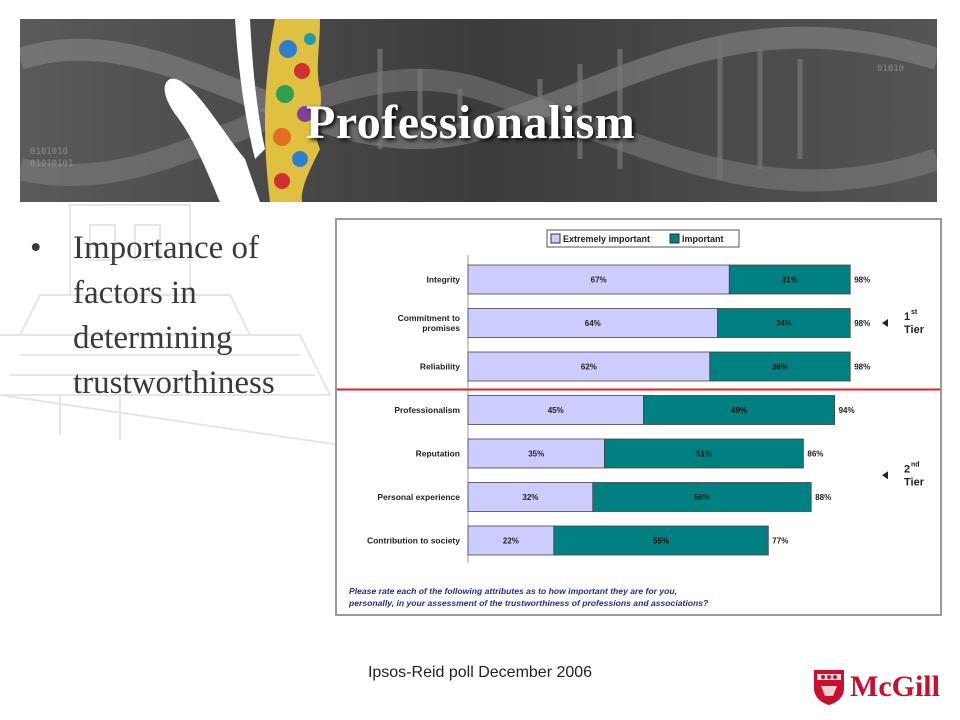 The height and width of the screenshot is (720, 960). I want to click on data-label-total: 77%, so click(780, 541).